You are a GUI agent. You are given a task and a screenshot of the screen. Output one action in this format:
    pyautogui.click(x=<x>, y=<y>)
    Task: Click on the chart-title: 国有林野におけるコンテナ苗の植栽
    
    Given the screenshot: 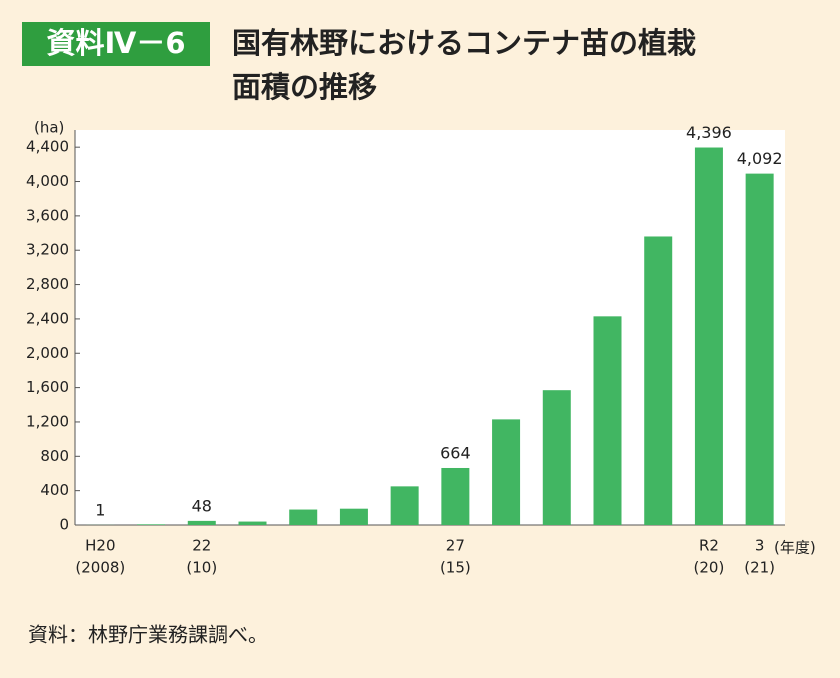 What is the action you would take?
    pyautogui.click(x=464, y=43)
    